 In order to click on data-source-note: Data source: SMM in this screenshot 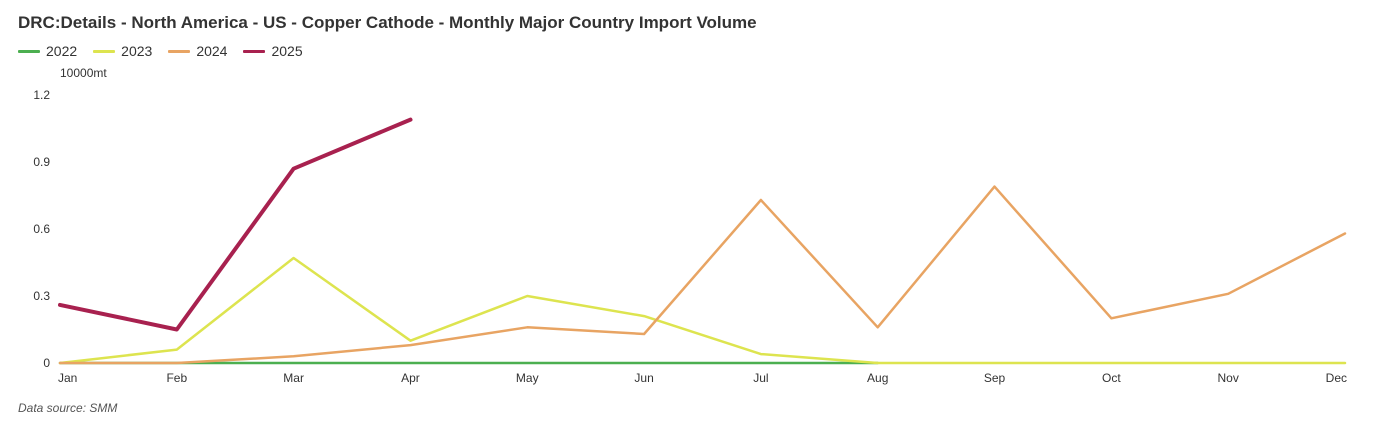, I will do `click(68, 408)`.